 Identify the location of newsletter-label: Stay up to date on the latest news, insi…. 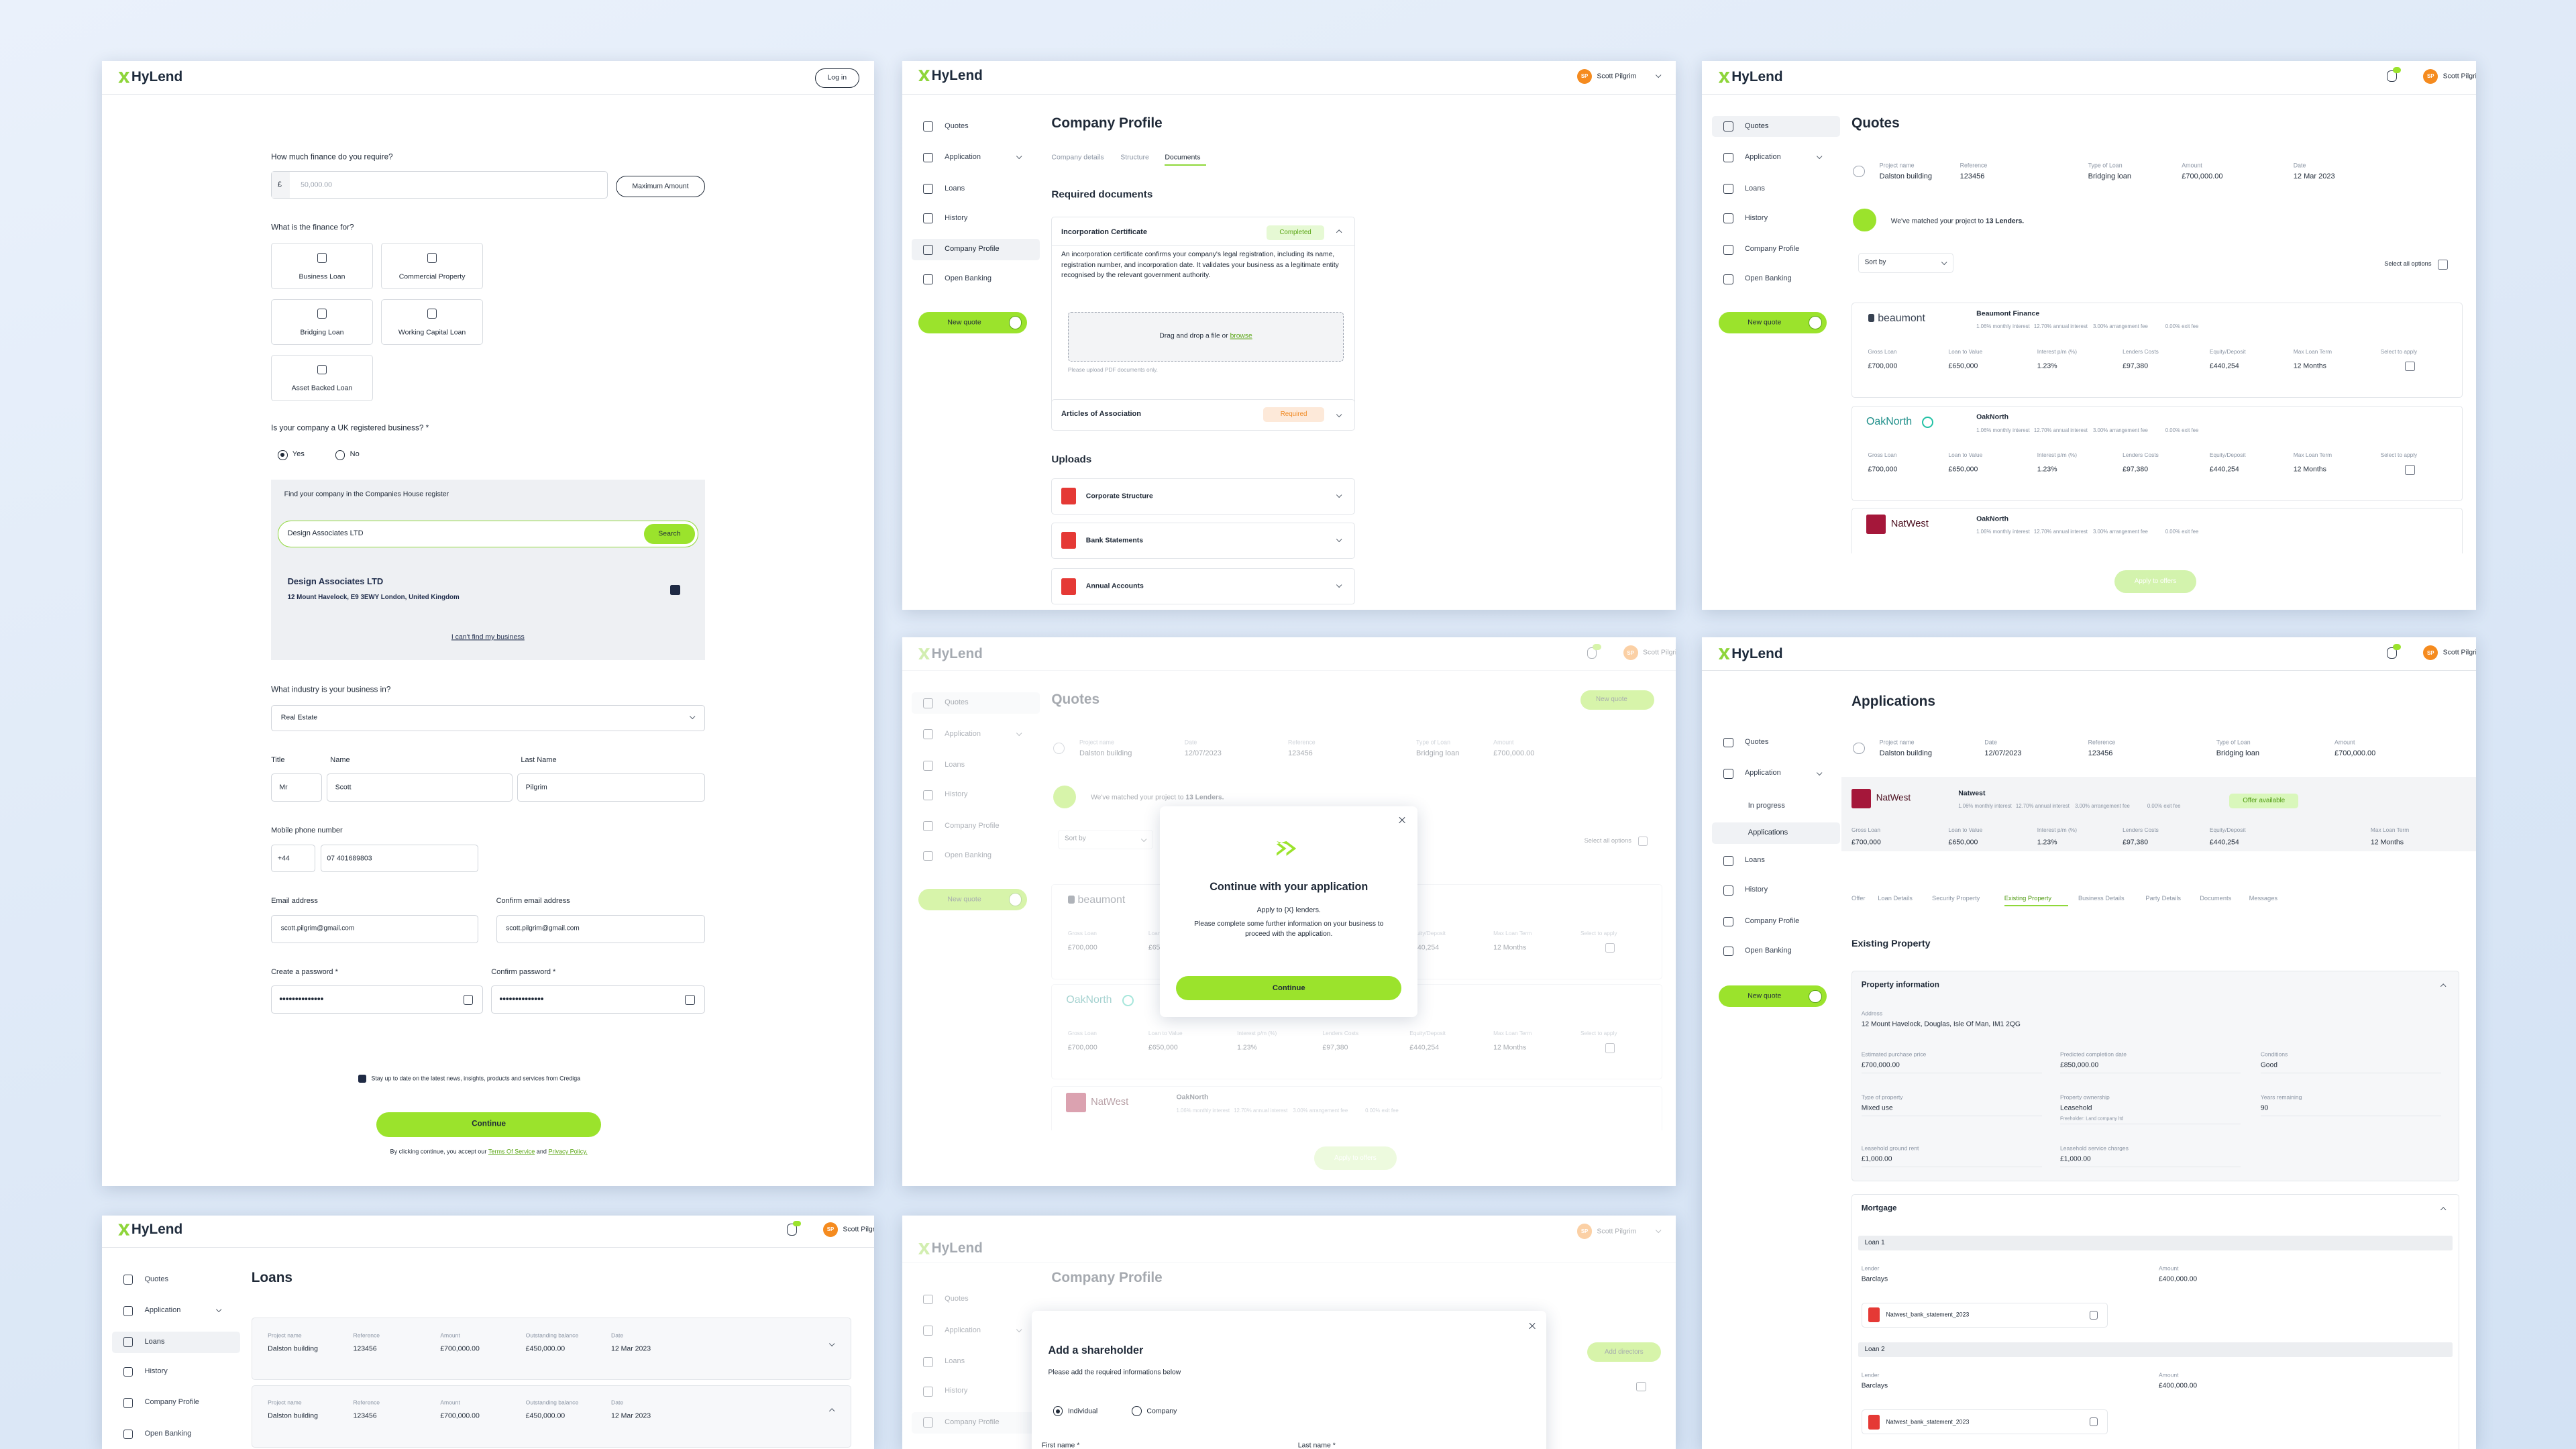
(475, 1078).